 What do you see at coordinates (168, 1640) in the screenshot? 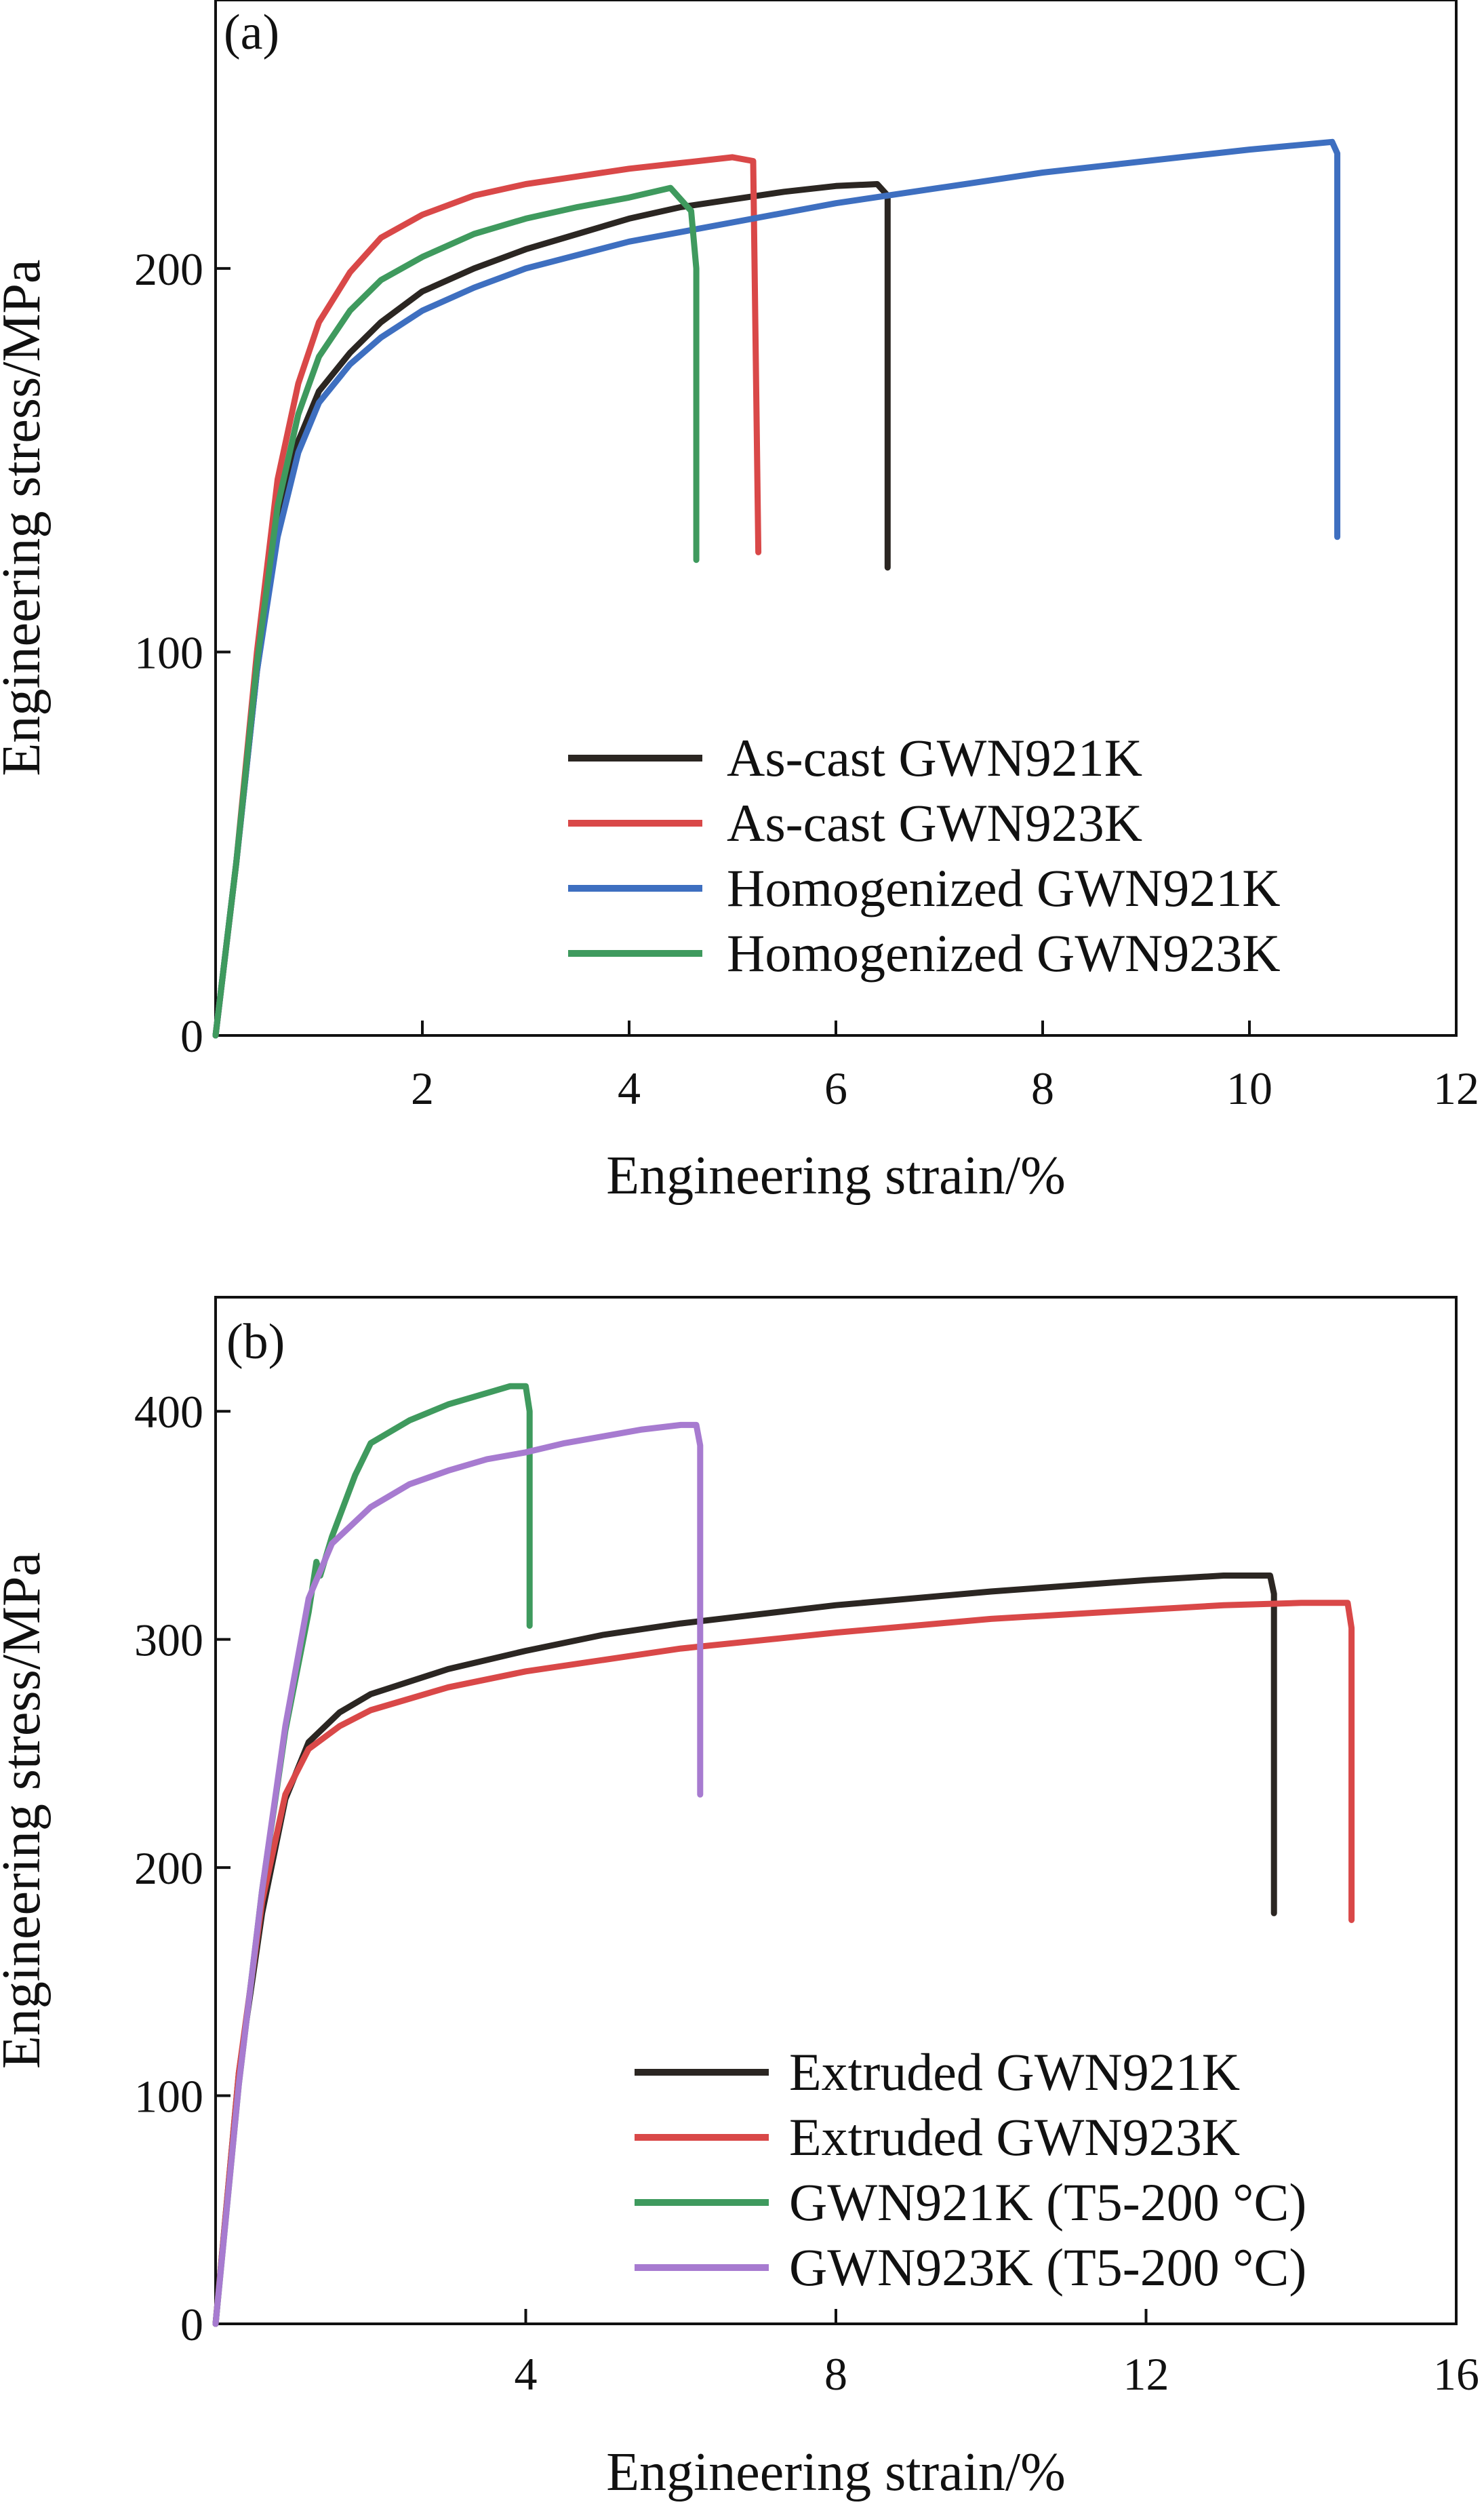
I see `y-tick-label: 300` at bounding box center [168, 1640].